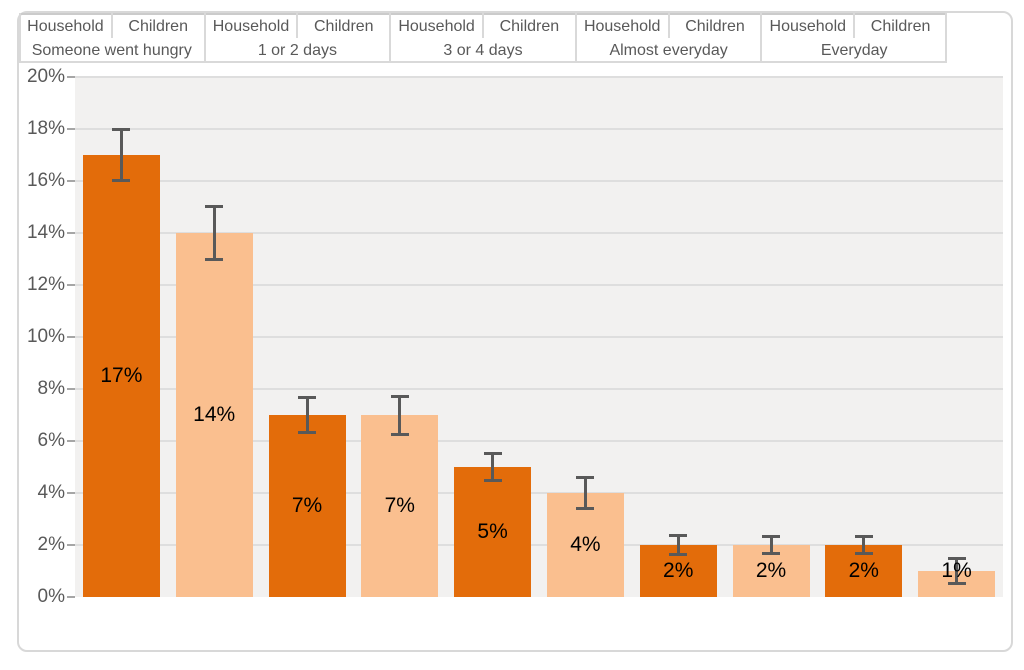 The width and height of the screenshot is (1024, 670). Describe the element at coordinates (45, 336) in the screenshot. I see `y-axis-tick-label: 10%` at that location.